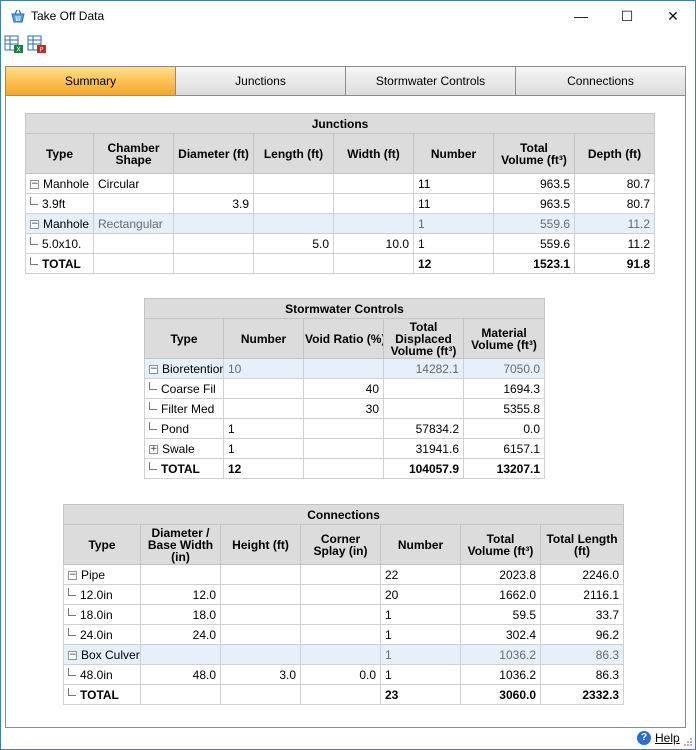  Describe the element at coordinates (133, 153) in the screenshot. I see `col-header: Chamber Shape` at that location.